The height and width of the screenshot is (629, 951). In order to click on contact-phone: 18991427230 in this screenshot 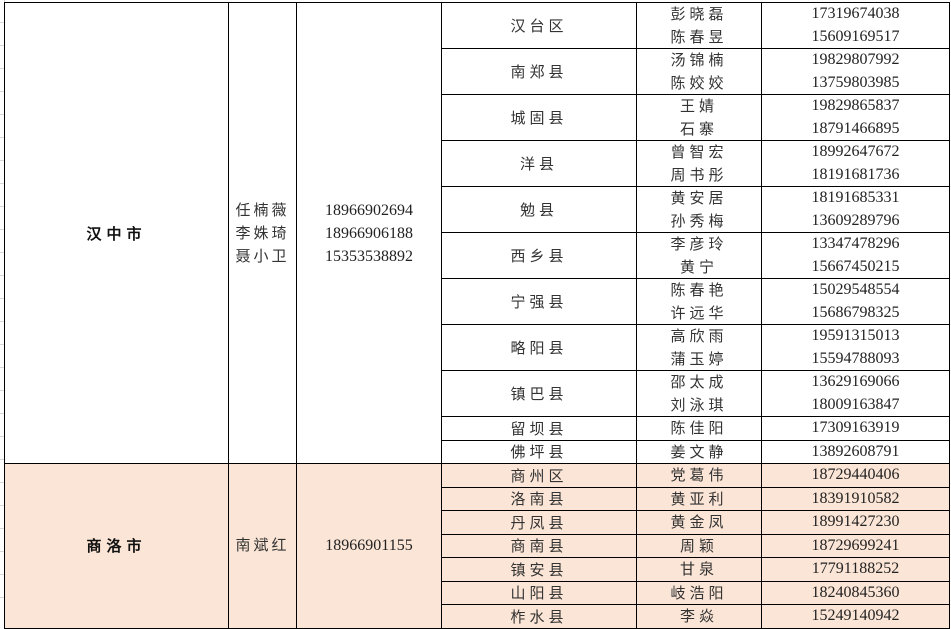, I will do `click(855, 521)`.